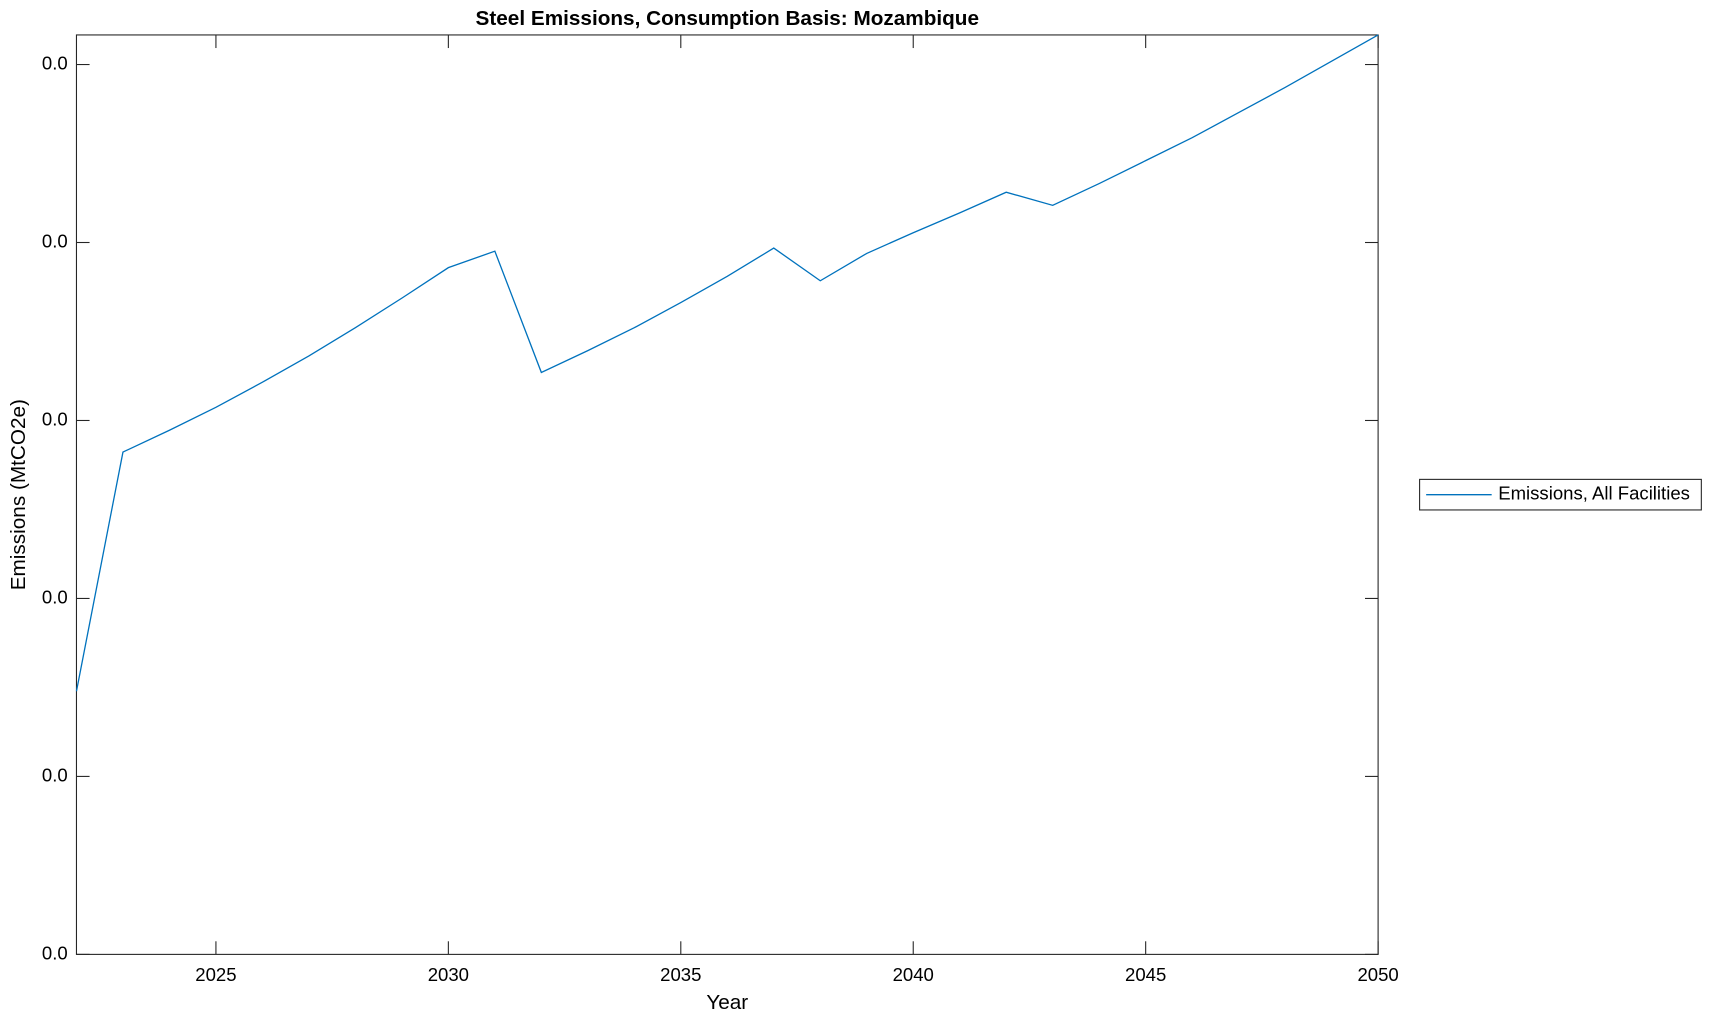  I want to click on x-axis-label: Year, so click(727, 1002).